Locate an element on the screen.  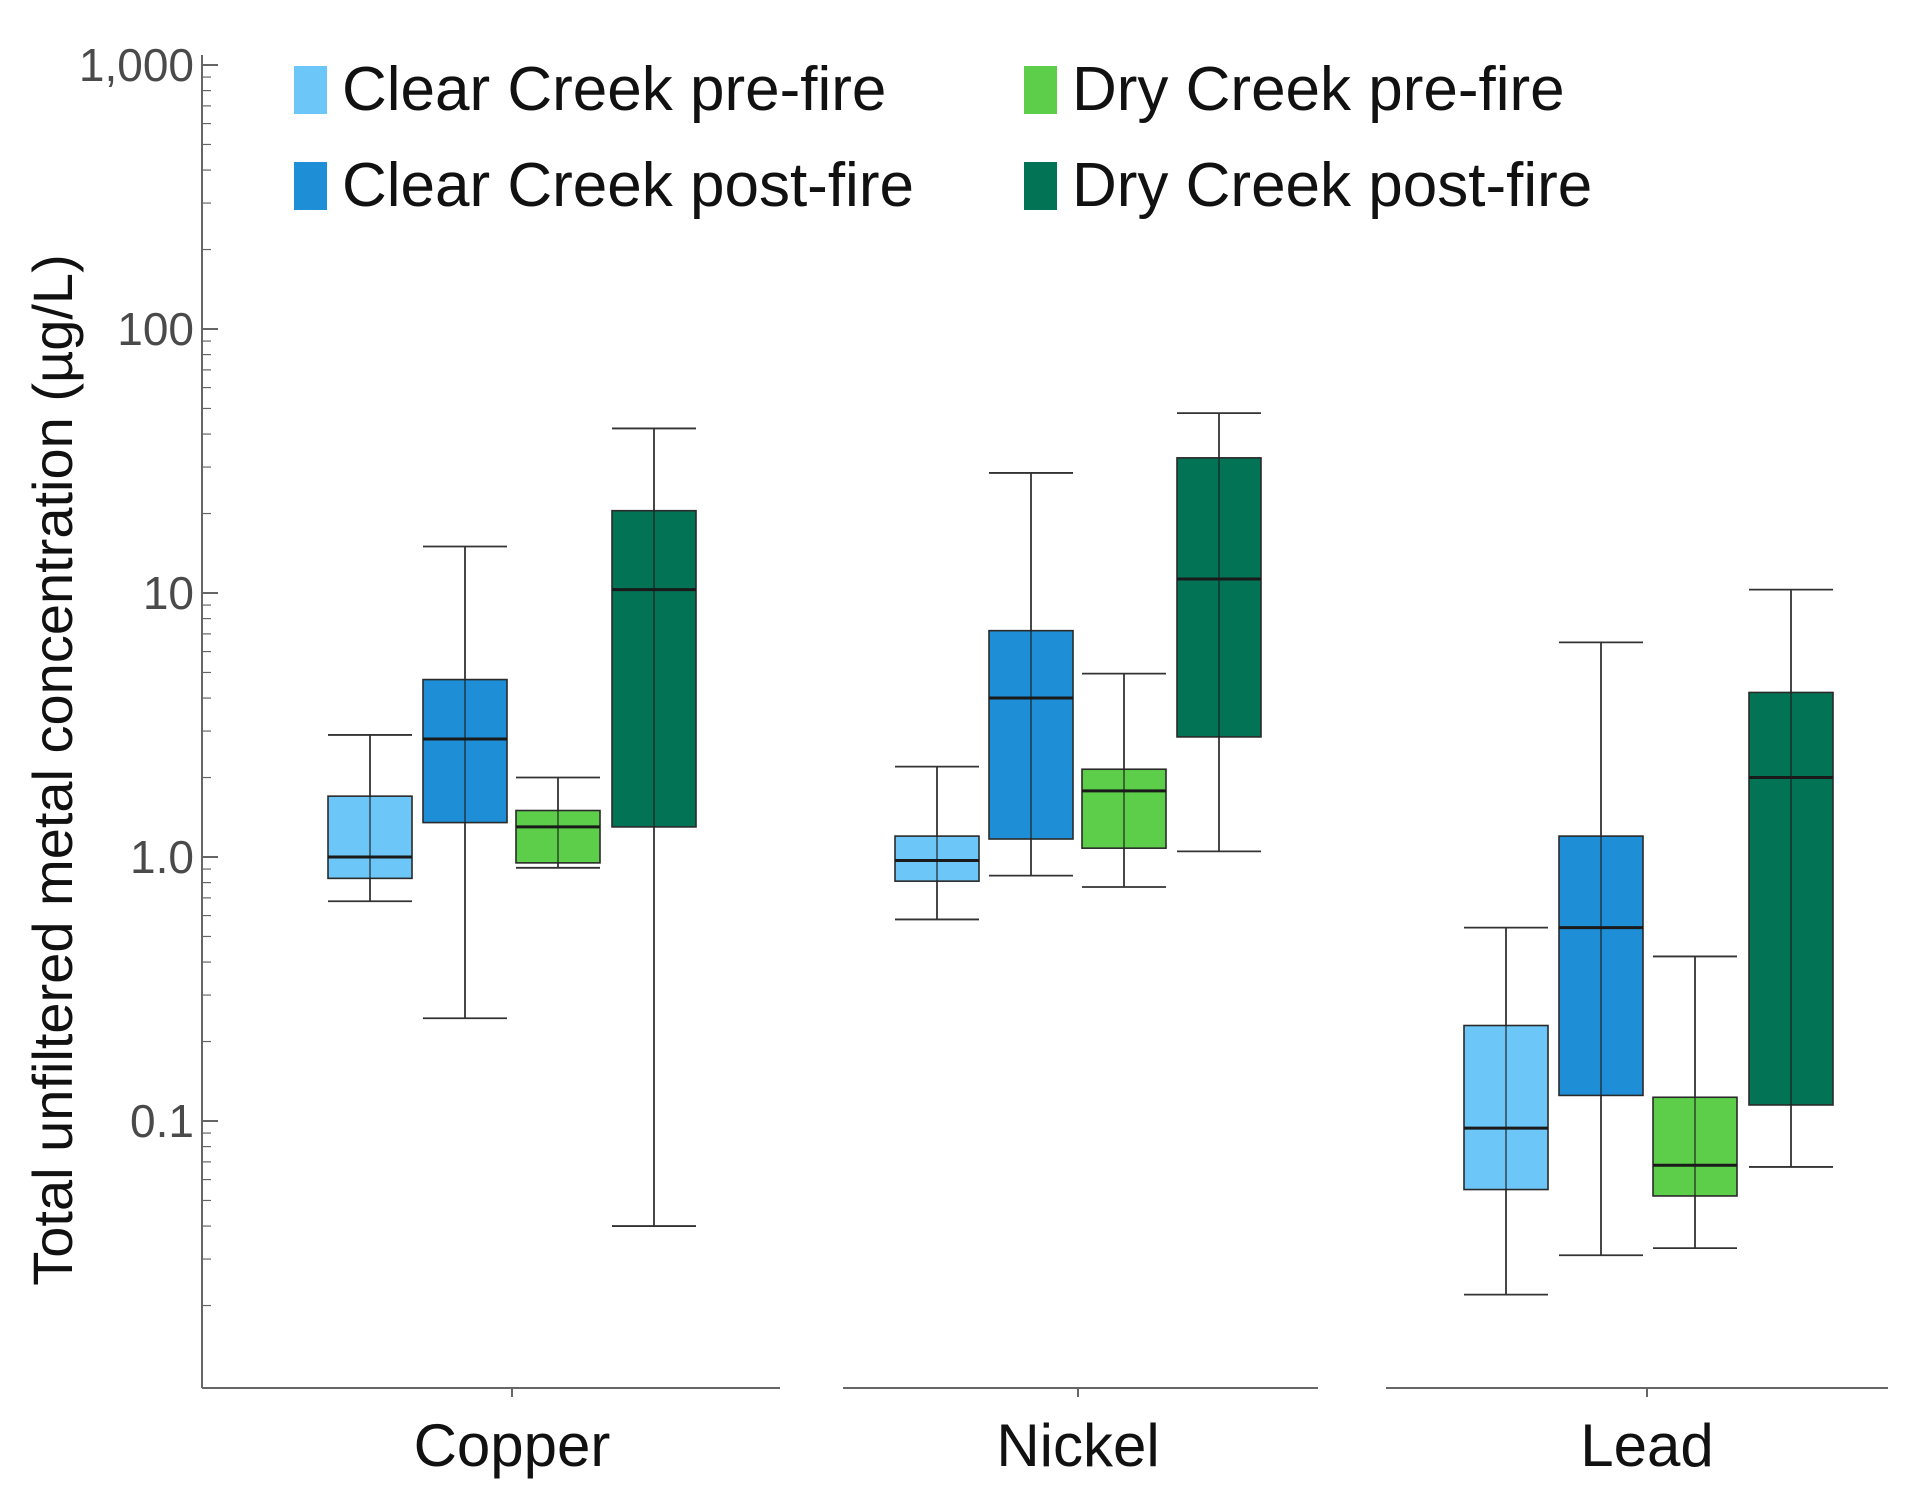
category-label-nickel: Nickel is located at coordinates (1077, 1445).